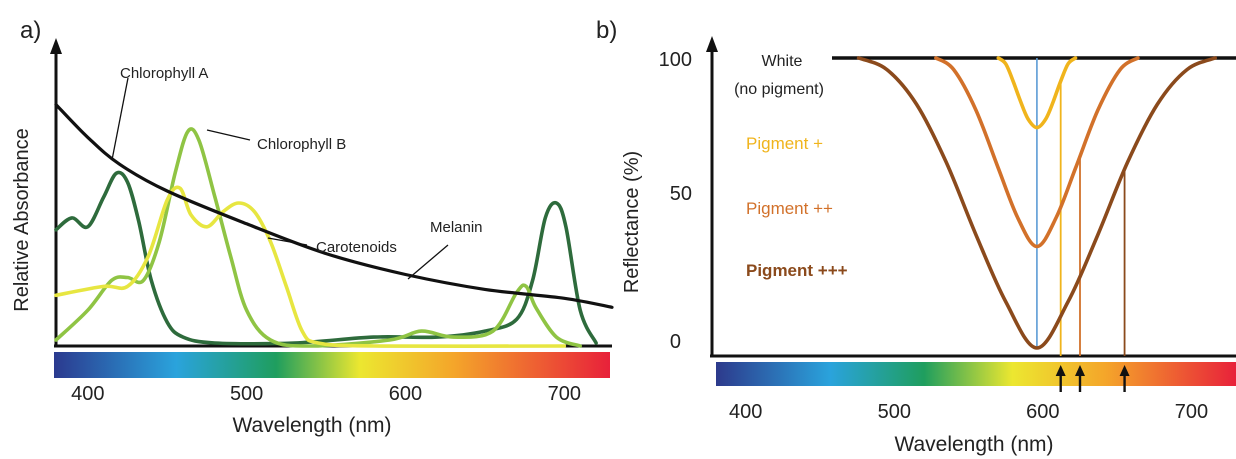 Image resolution: width=1236 pixels, height=459 pixels. I want to click on series-pigment-plusplus, so click(1037, 152).